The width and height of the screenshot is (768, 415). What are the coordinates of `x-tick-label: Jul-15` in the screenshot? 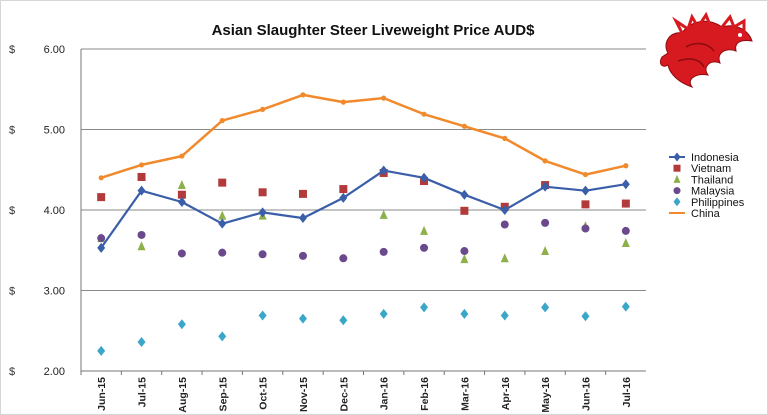 It's located at (143, 392).